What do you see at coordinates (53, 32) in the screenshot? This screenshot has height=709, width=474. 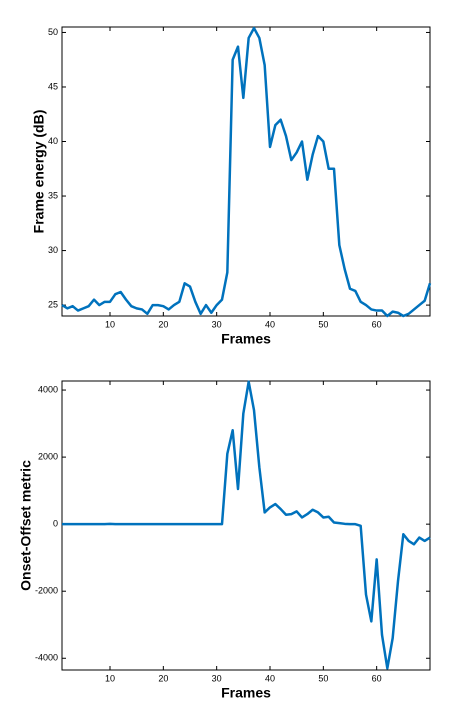 I see `y-tick-label: 50` at bounding box center [53, 32].